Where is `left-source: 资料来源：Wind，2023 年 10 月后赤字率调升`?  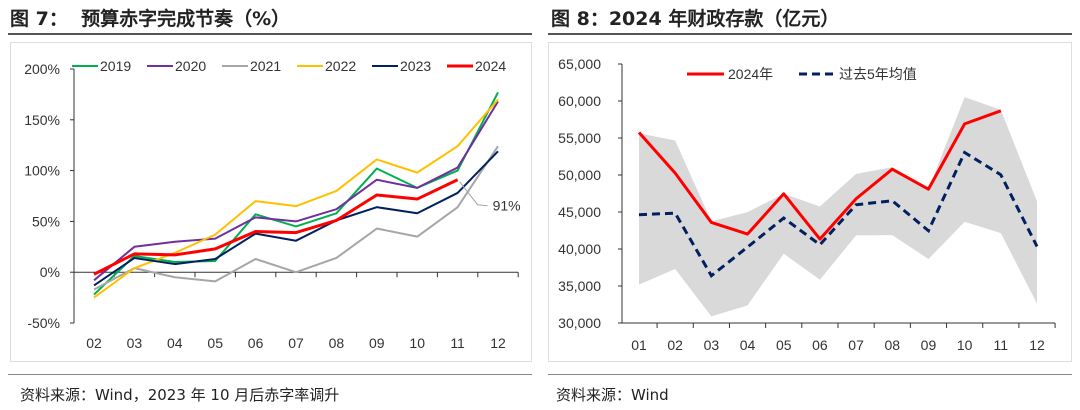 left-source: 资料来源：Wind，2023 年 10 月后赤字率调升 is located at coordinates (180, 395).